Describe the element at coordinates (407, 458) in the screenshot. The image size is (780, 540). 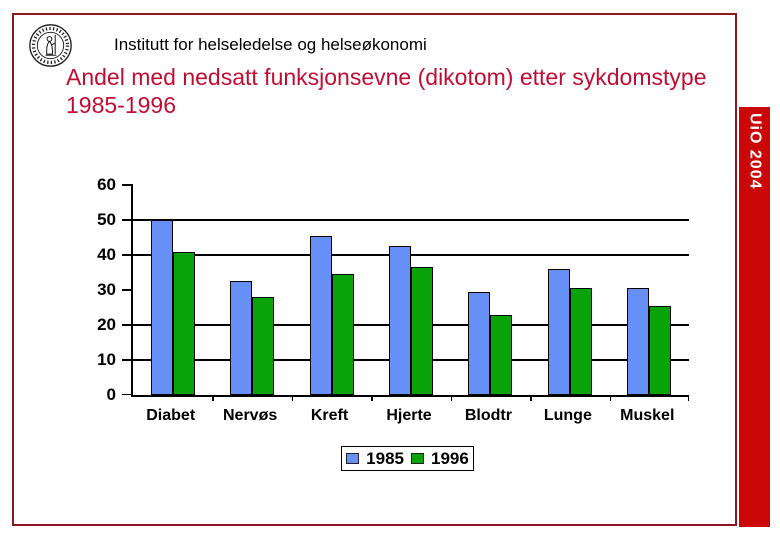
I see `chart-legend: 1985 1996` at that location.